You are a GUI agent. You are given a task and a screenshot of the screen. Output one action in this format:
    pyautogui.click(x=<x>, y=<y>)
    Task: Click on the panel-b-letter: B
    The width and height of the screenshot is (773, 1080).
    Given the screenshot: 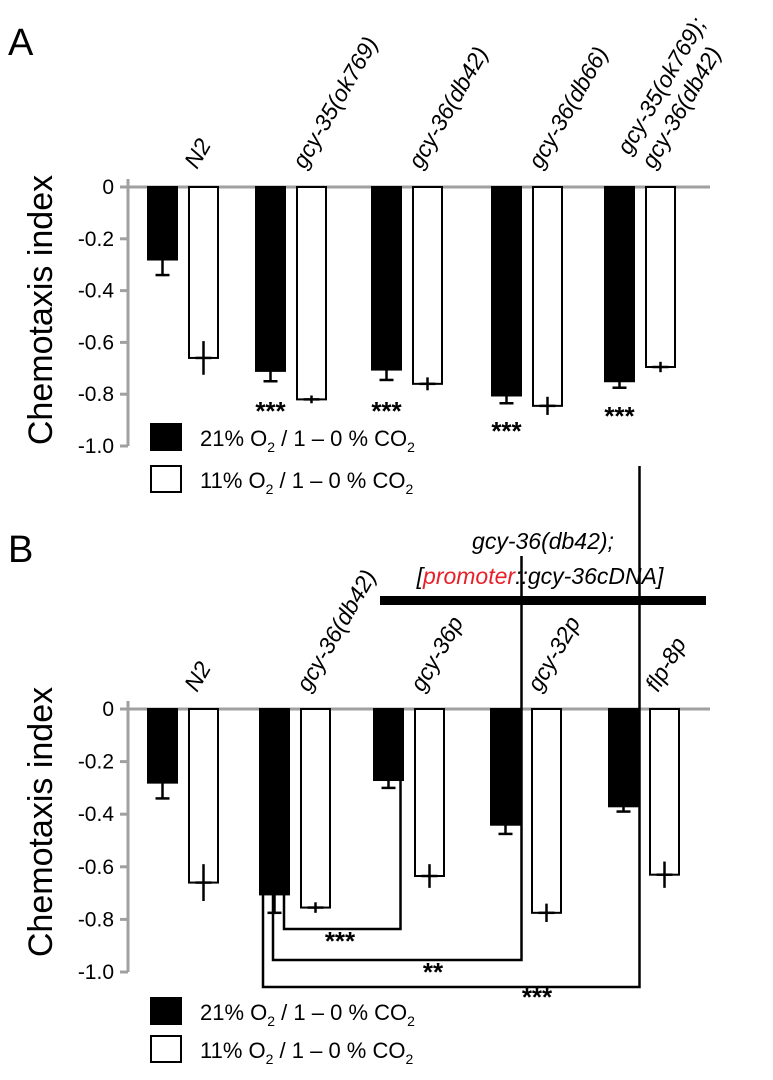 What is the action you would take?
    pyautogui.click(x=20, y=550)
    